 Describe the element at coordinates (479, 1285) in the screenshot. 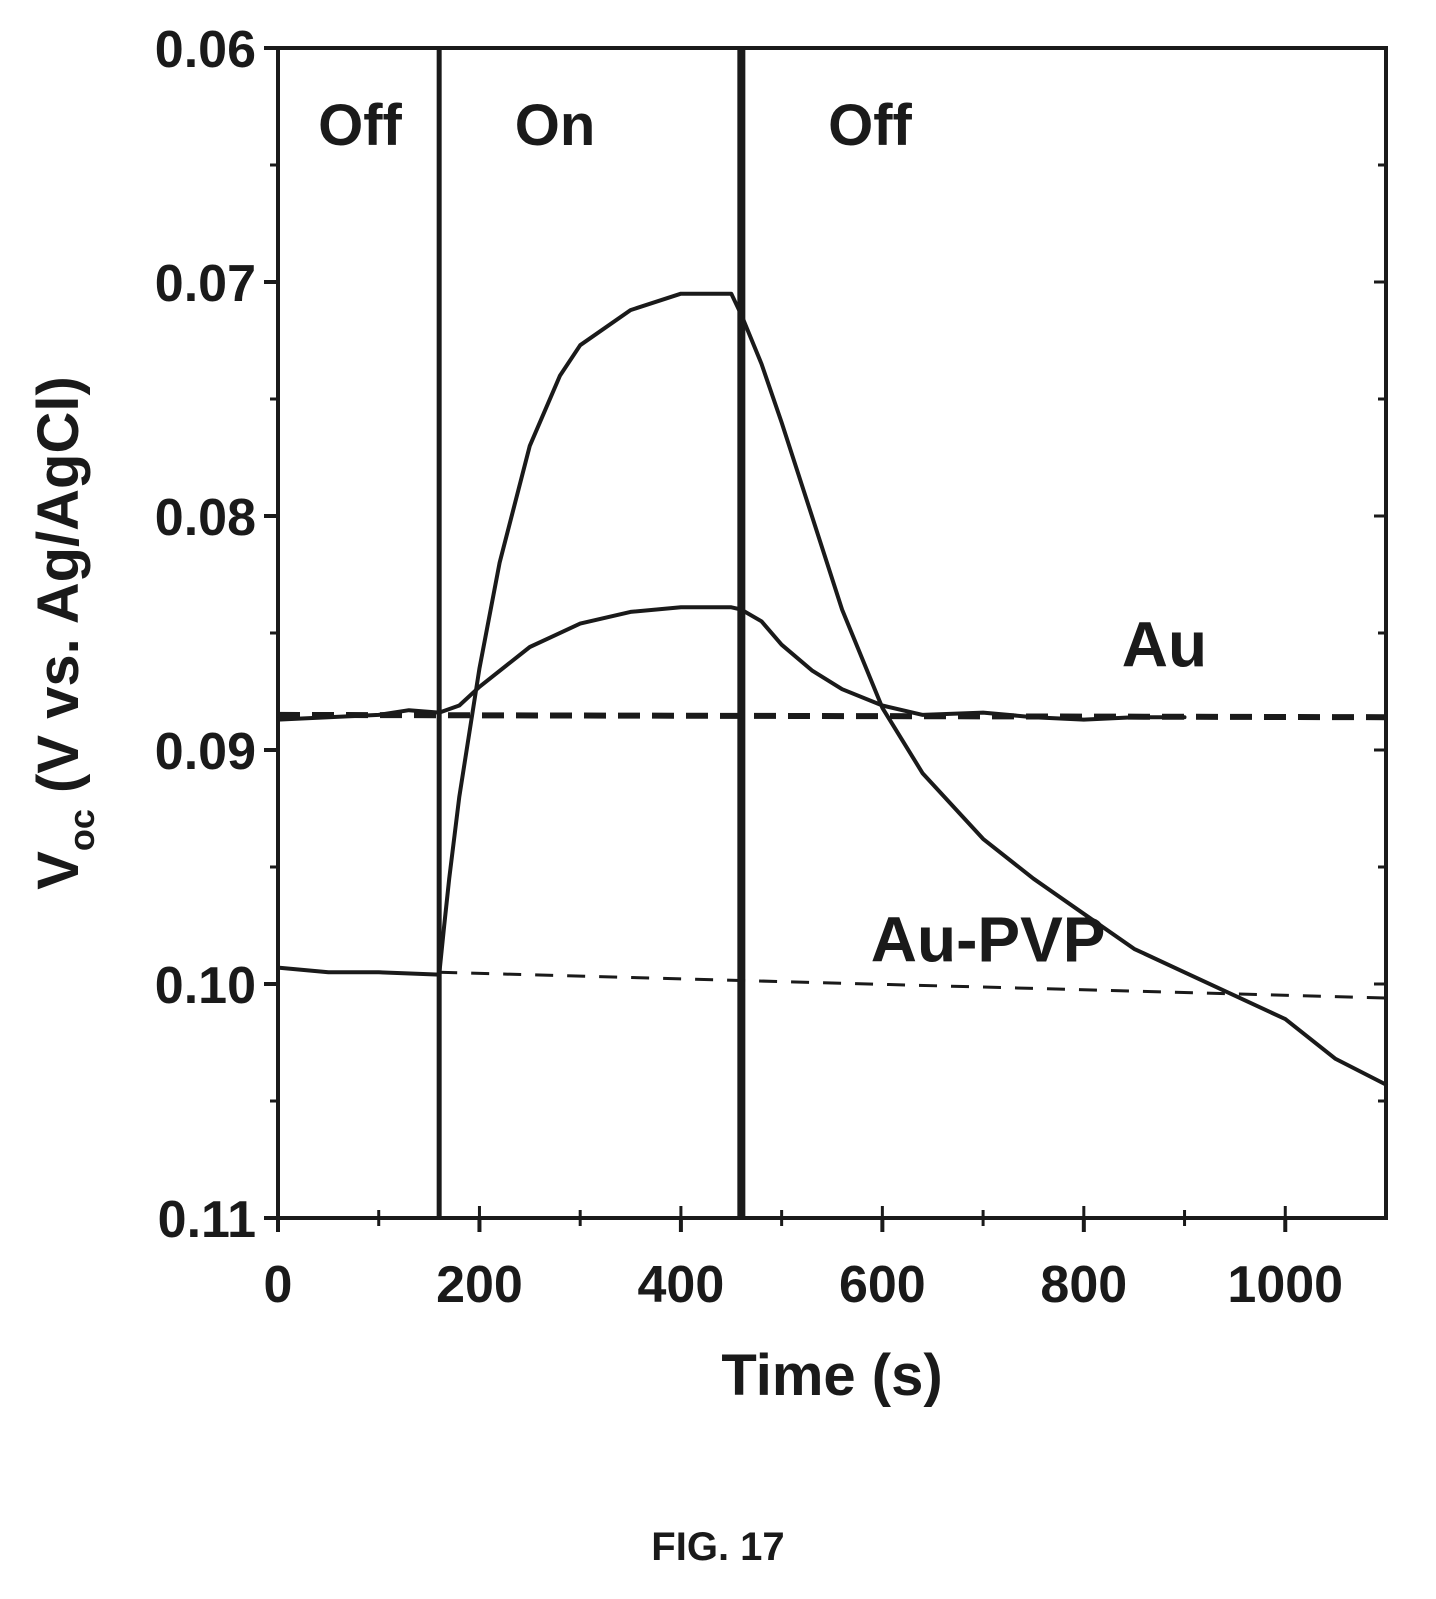

I see `x-tick-label: 200` at that location.